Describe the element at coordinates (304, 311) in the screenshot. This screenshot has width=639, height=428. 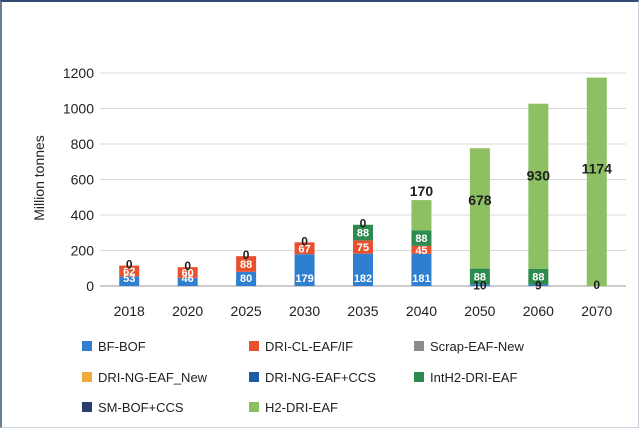
I see `x-tick-label: 2030` at that location.